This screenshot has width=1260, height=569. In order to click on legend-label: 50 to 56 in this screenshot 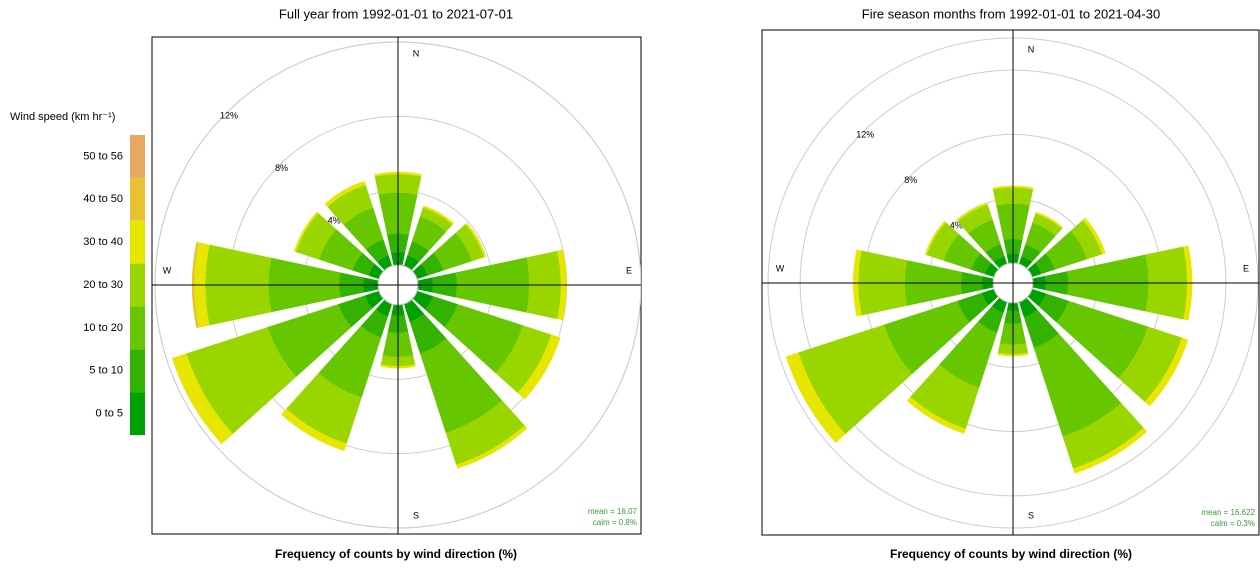, I will do `click(103, 156)`.